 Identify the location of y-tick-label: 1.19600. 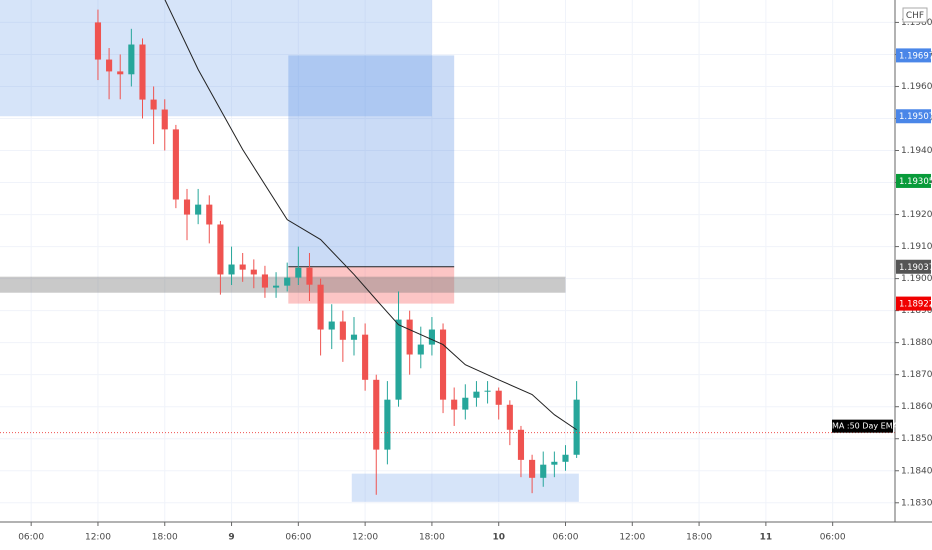
(916, 87).